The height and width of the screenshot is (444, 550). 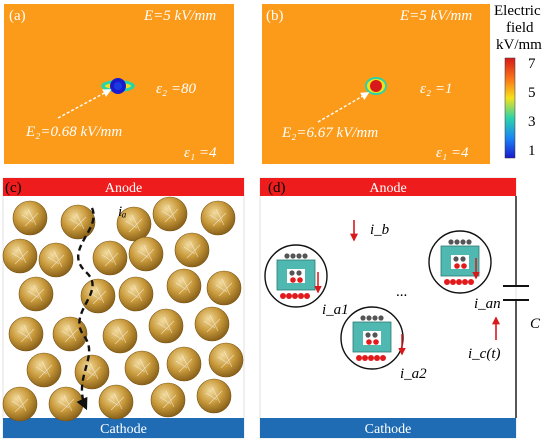 I want to click on panel-b-applied-field: E=5 kV/mm, so click(x=435, y=16).